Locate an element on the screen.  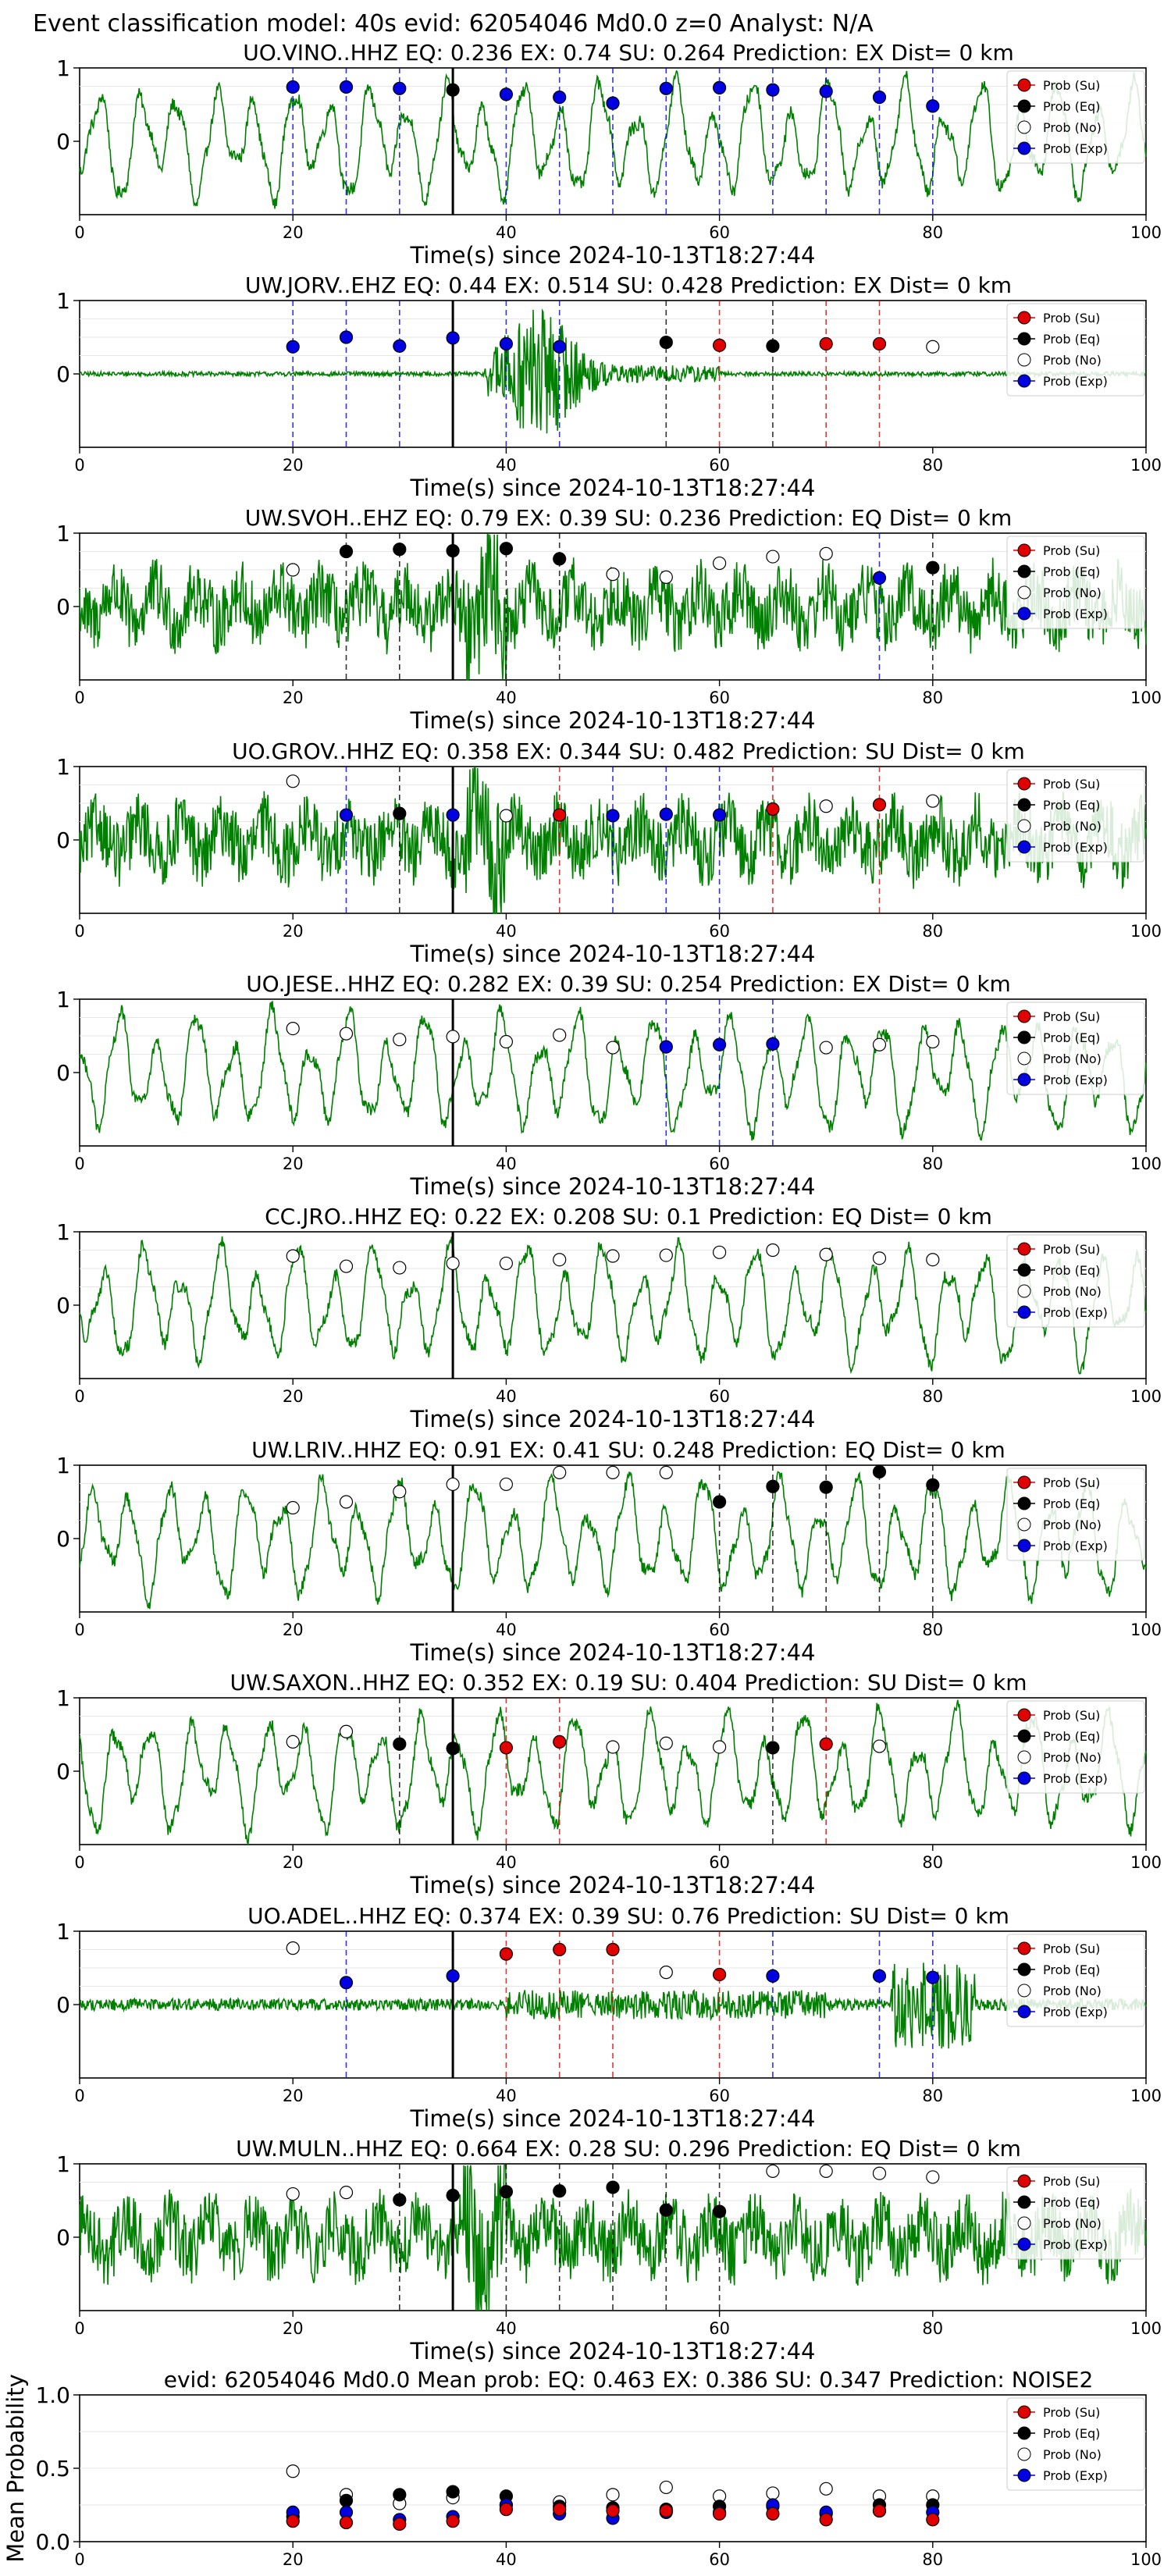
legend-label-exp: Prob (Exp) is located at coordinates (1075, 2244).